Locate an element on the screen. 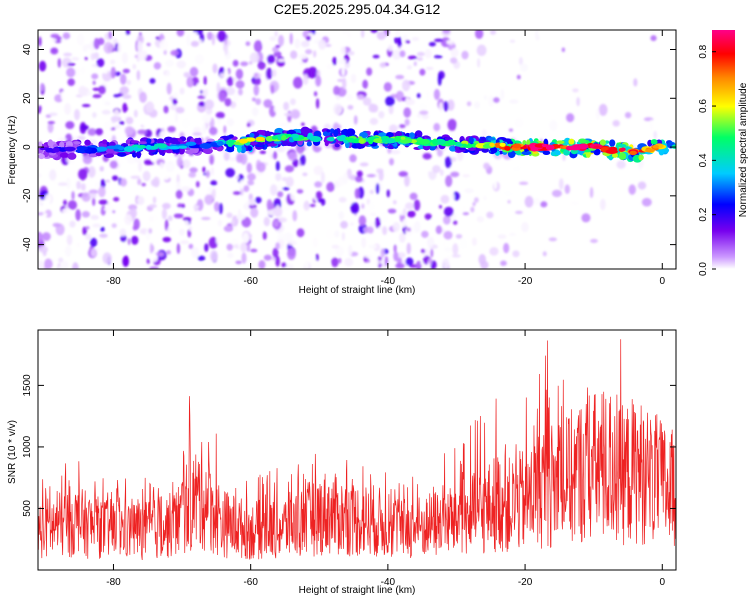  snr-ytick-label: 1500 is located at coordinates (27, 385).